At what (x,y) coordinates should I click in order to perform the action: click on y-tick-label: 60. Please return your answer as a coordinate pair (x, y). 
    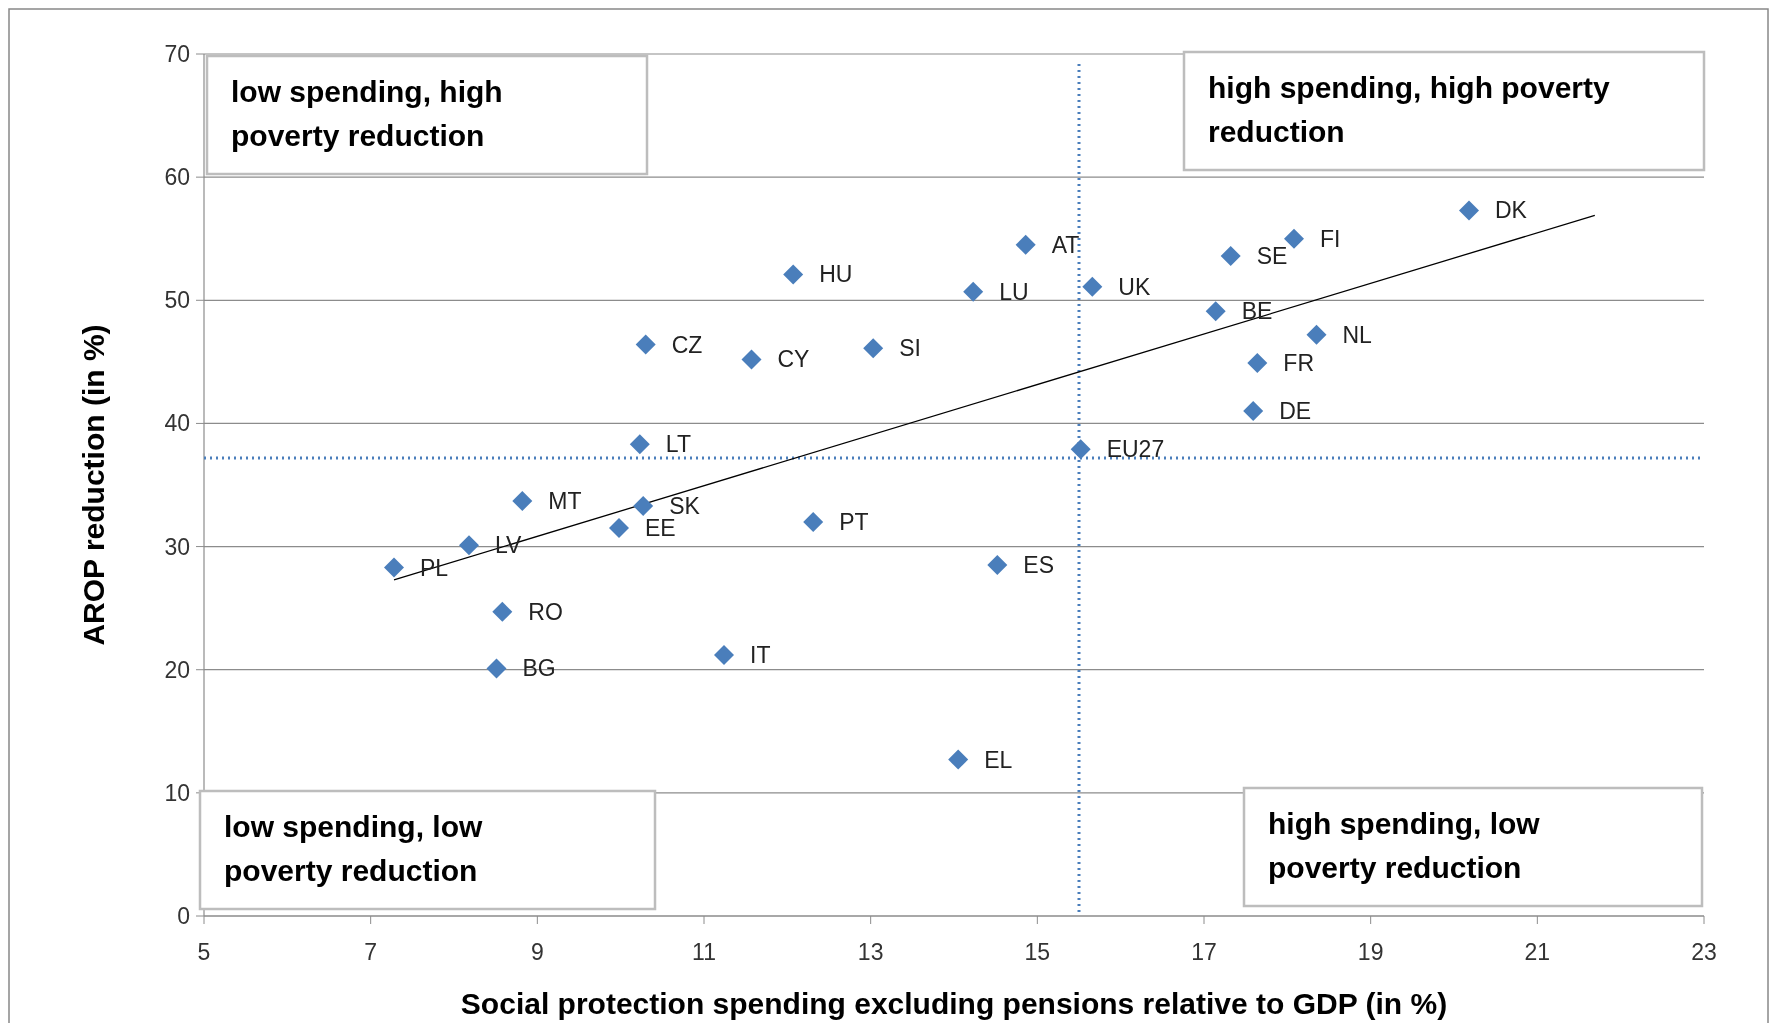
    Looking at the image, I should click on (177, 177).